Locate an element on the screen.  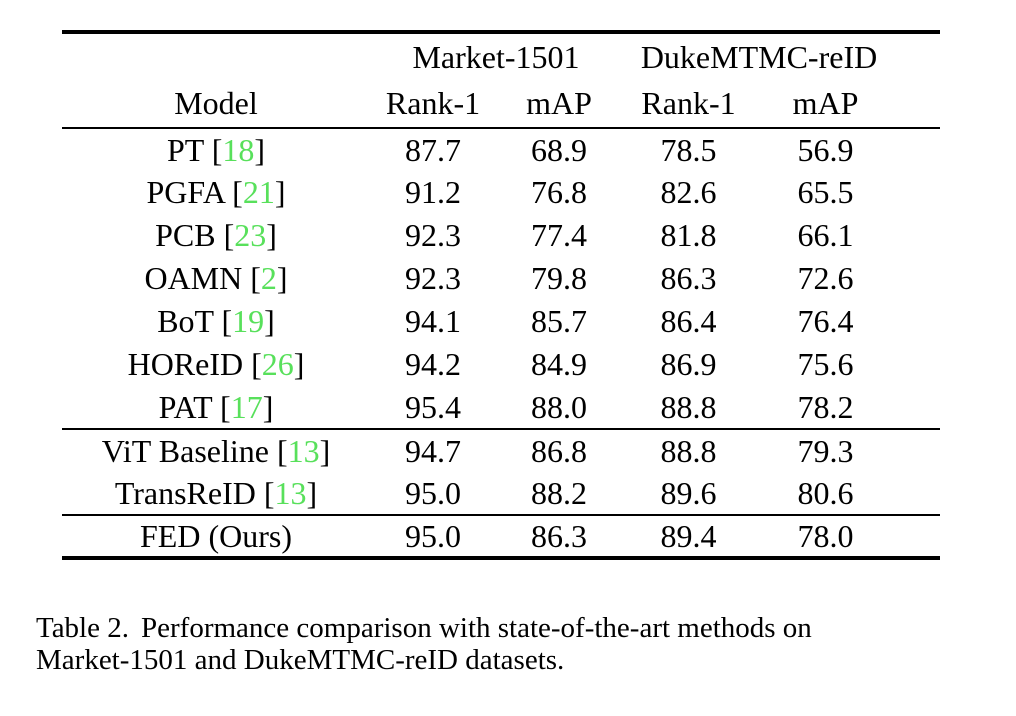
value-cell: 79.8 is located at coordinates (559, 278).